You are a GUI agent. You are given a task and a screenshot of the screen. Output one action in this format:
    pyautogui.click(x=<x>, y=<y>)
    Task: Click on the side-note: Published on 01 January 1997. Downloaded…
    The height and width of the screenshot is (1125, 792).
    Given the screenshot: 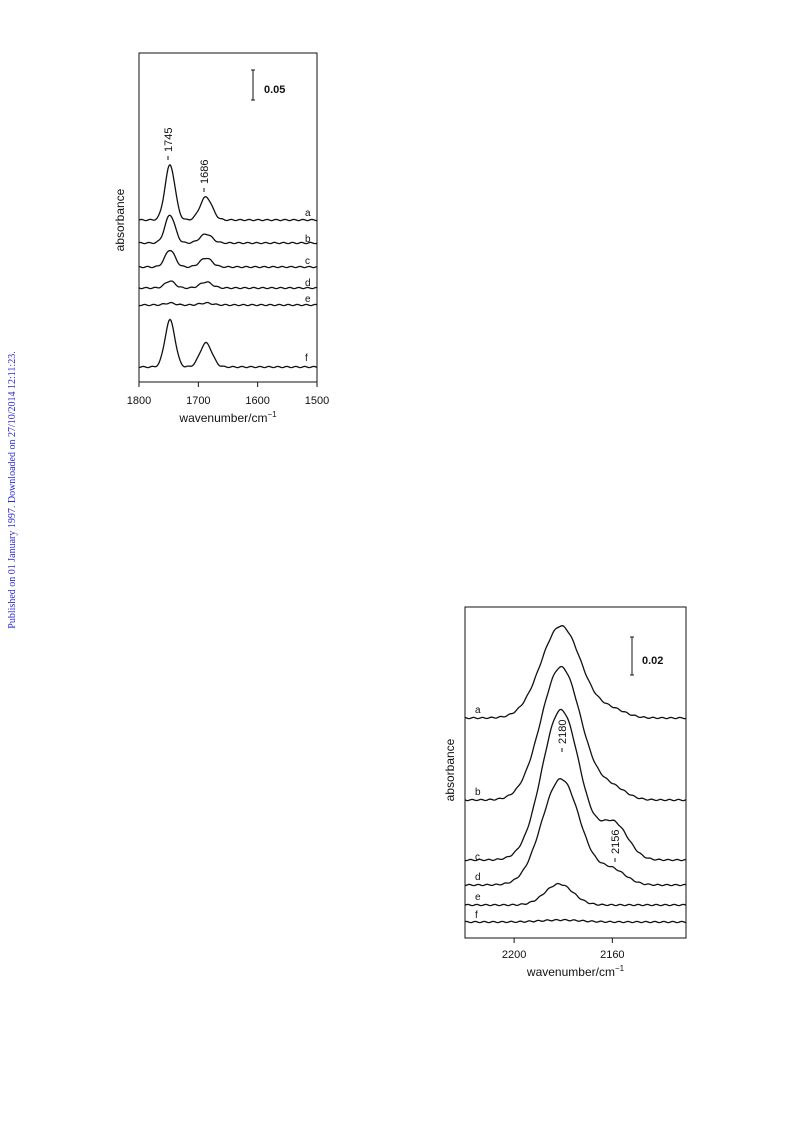 What is the action you would take?
    pyautogui.click(x=12, y=489)
    